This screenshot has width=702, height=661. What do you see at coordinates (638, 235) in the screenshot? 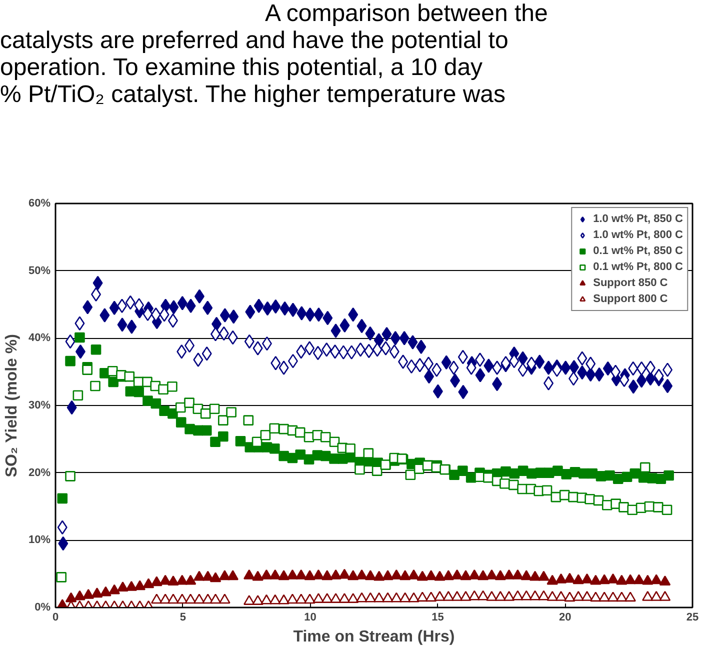
I see `legend-label: 1.0 wt% Pt, 800 C` at bounding box center [638, 235].